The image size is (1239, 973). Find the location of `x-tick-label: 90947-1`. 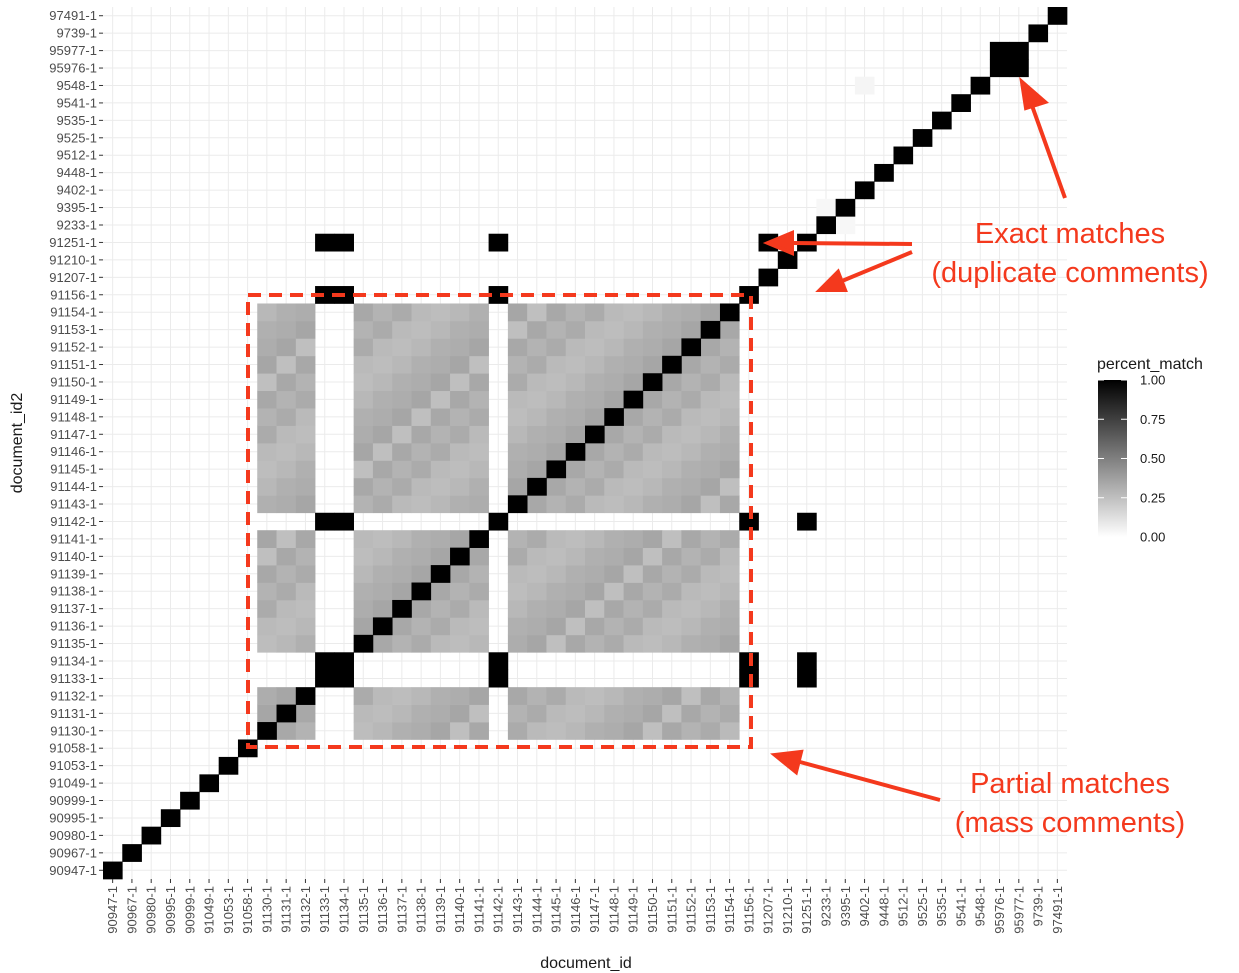

x-tick-label: 90947-1 is located at coordinates (112, 910).